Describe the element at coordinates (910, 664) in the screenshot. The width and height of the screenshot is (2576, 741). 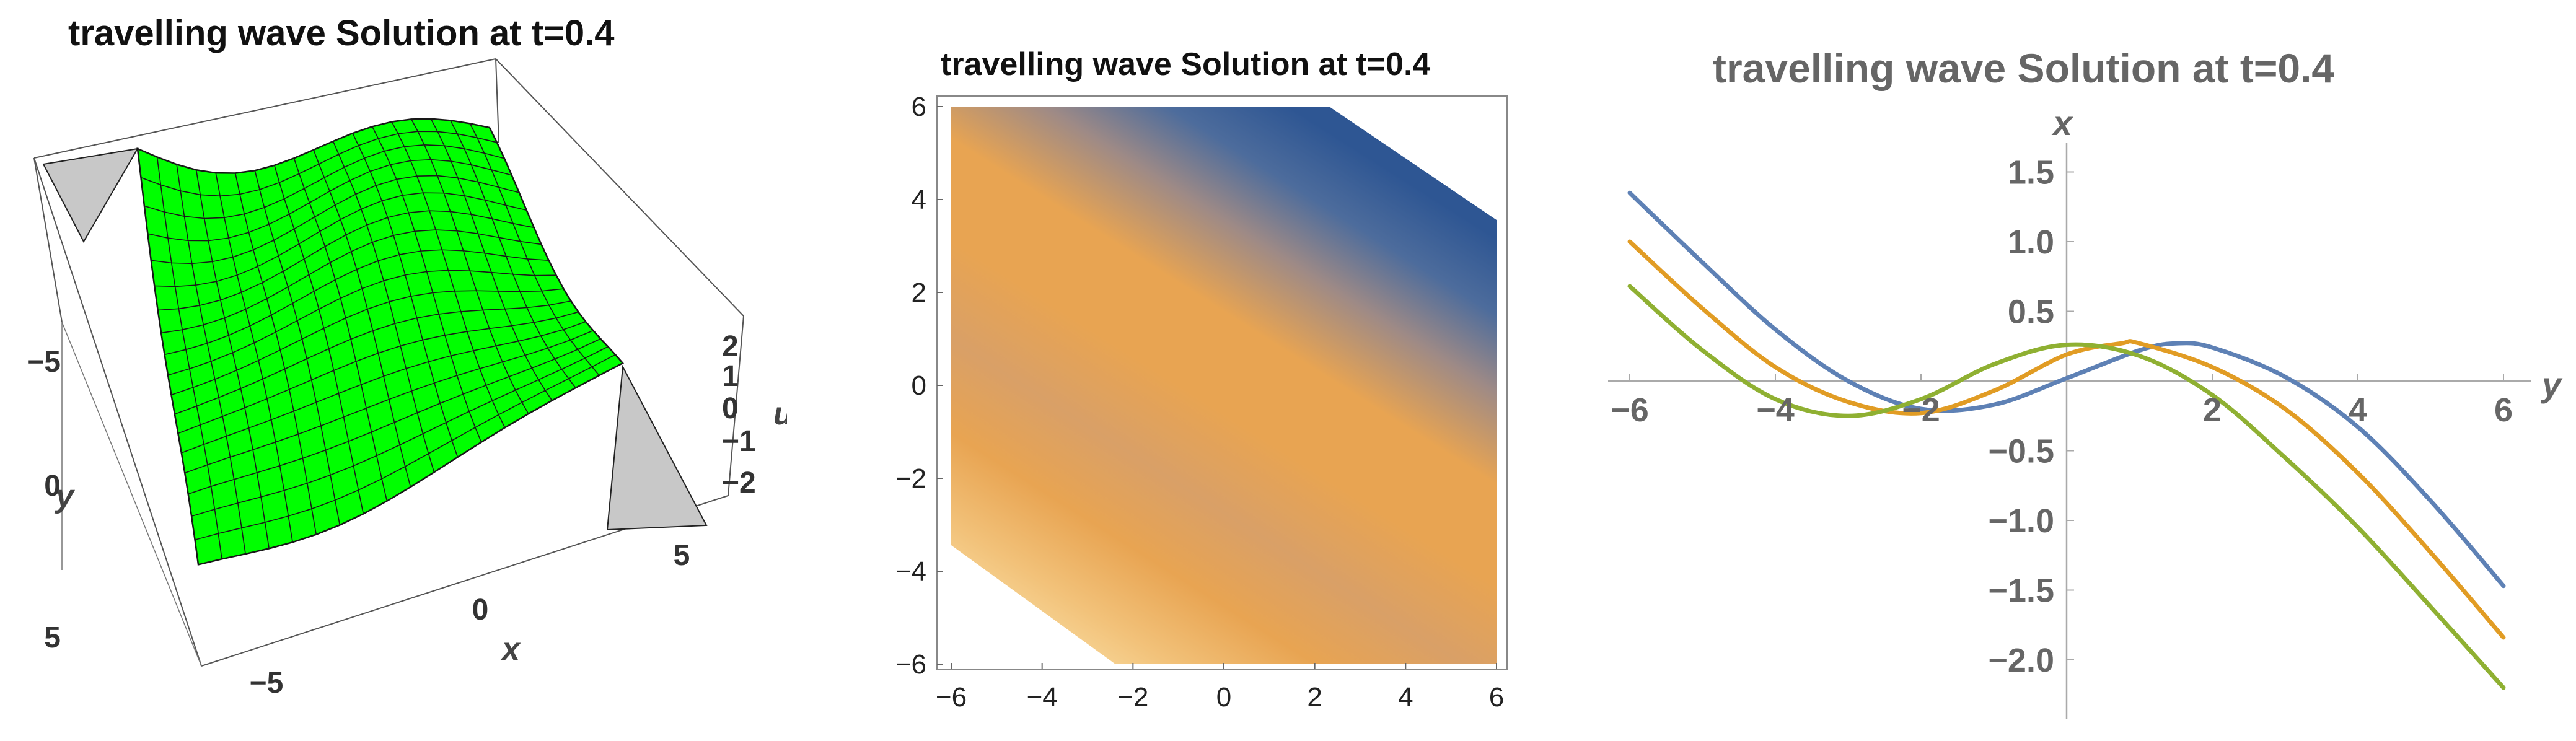
I see `y-tick-label: −6` at that location.